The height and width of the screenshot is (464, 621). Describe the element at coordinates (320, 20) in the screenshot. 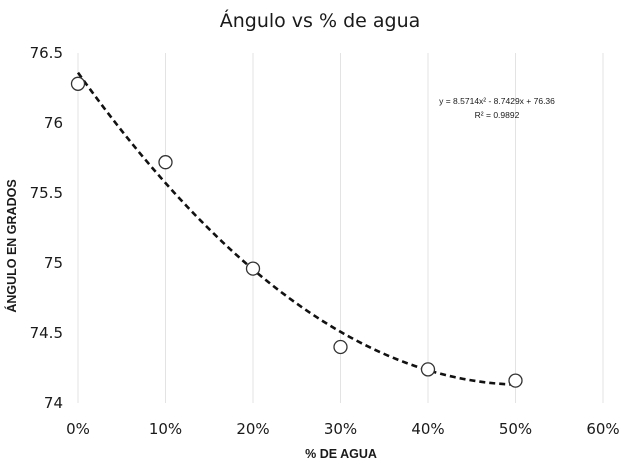

I see `chart-title: Ángulo vs % de agua` at that location.